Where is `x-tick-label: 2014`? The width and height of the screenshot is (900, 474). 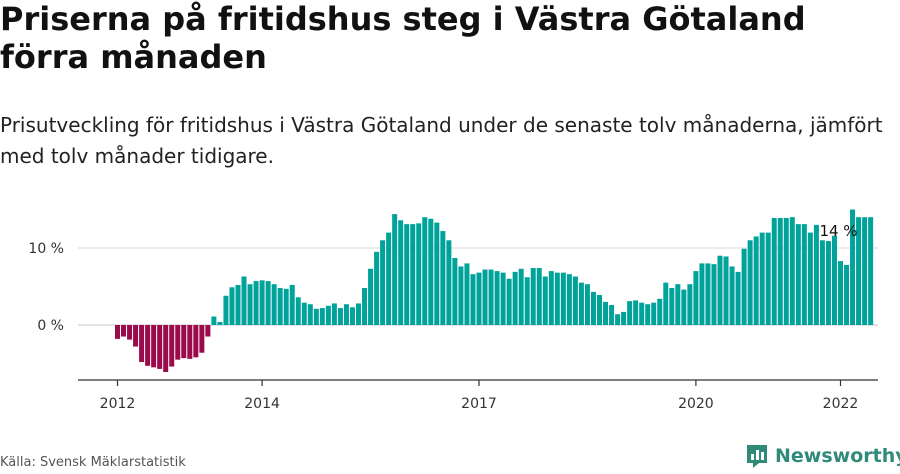 x-tick-label: 2014 is located at coordinates (262, 404).